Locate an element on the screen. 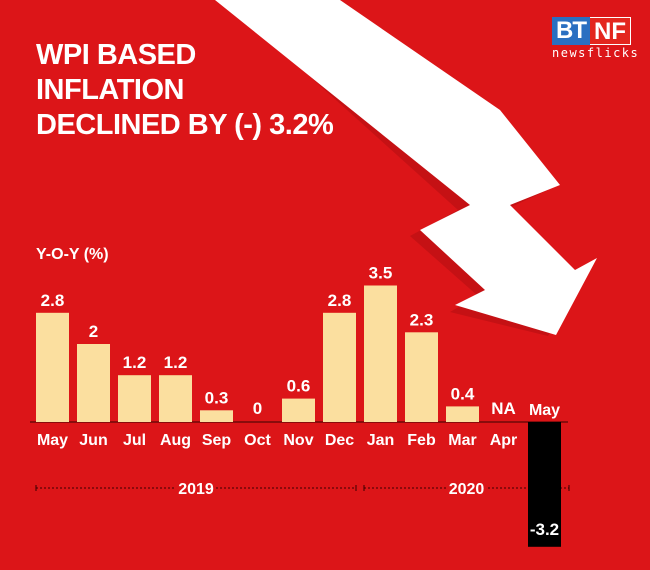  data-label: 0.4 is located at coordinates (463, 393).